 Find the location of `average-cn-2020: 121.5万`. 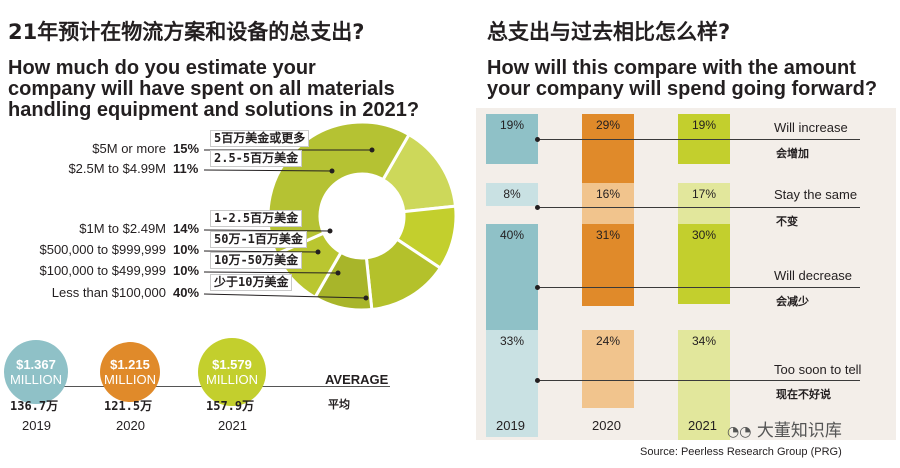

average-cn-2020: 121.5万 is located at coordinates (128, 406).